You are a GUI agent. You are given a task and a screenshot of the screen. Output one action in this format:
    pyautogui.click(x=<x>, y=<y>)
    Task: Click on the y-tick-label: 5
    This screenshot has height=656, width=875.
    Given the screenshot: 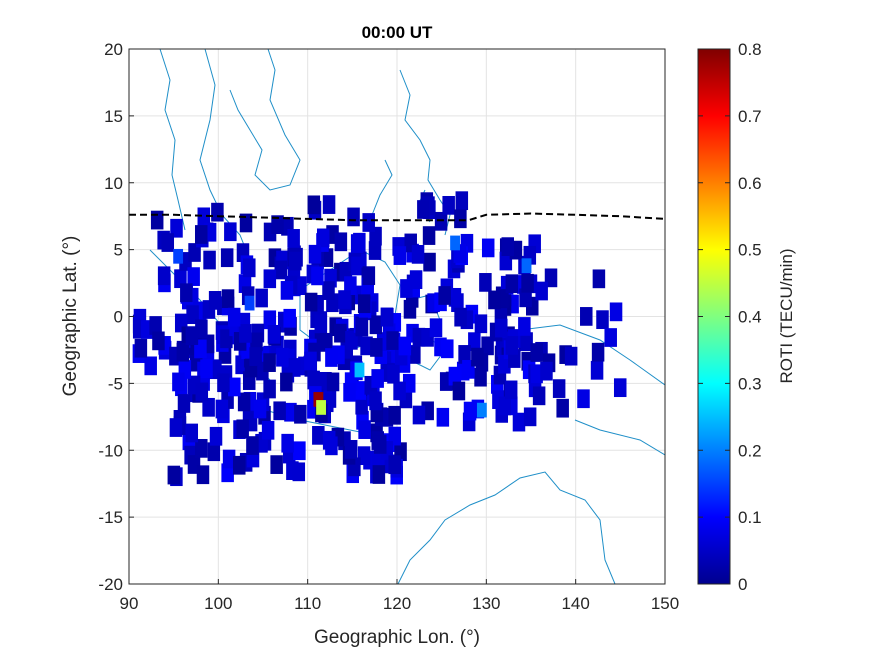 What is the action you would take?
    pyautogui.click(x=118, y=250)
    